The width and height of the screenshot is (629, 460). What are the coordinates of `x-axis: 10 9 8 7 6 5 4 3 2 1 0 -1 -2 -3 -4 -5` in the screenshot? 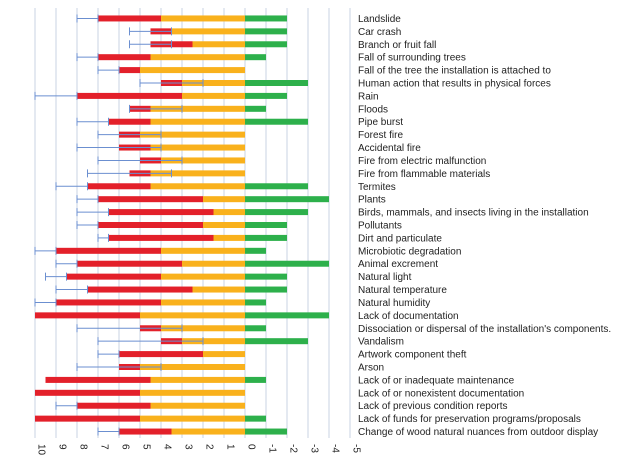 It's located at (199, 450).